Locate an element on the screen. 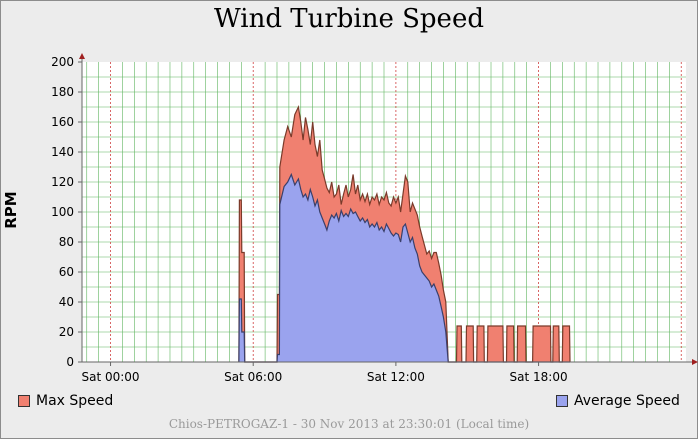 Image resolution: width=698 pixels, height=439 pixels. y-tick-label: 160 is located at coordinates (62, 122).